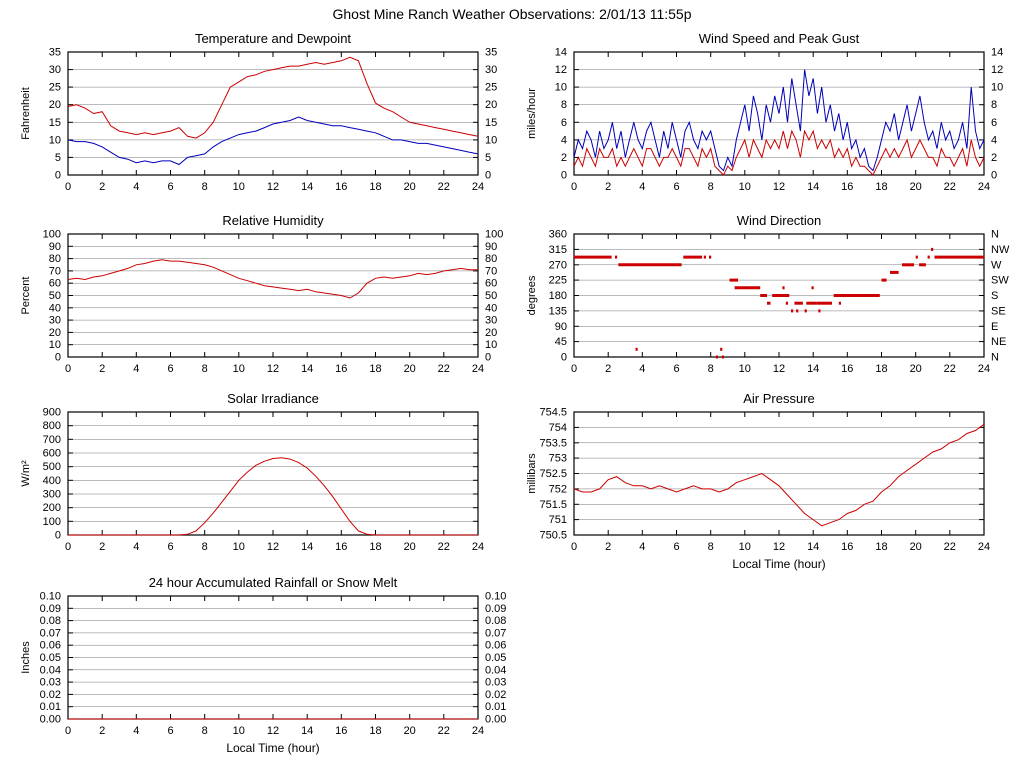 The image size is (1024, 768). What do you see at coordinates (488, 158) in the screenshot?
I see `svg-text: 5` at bounding box center [488, 158].